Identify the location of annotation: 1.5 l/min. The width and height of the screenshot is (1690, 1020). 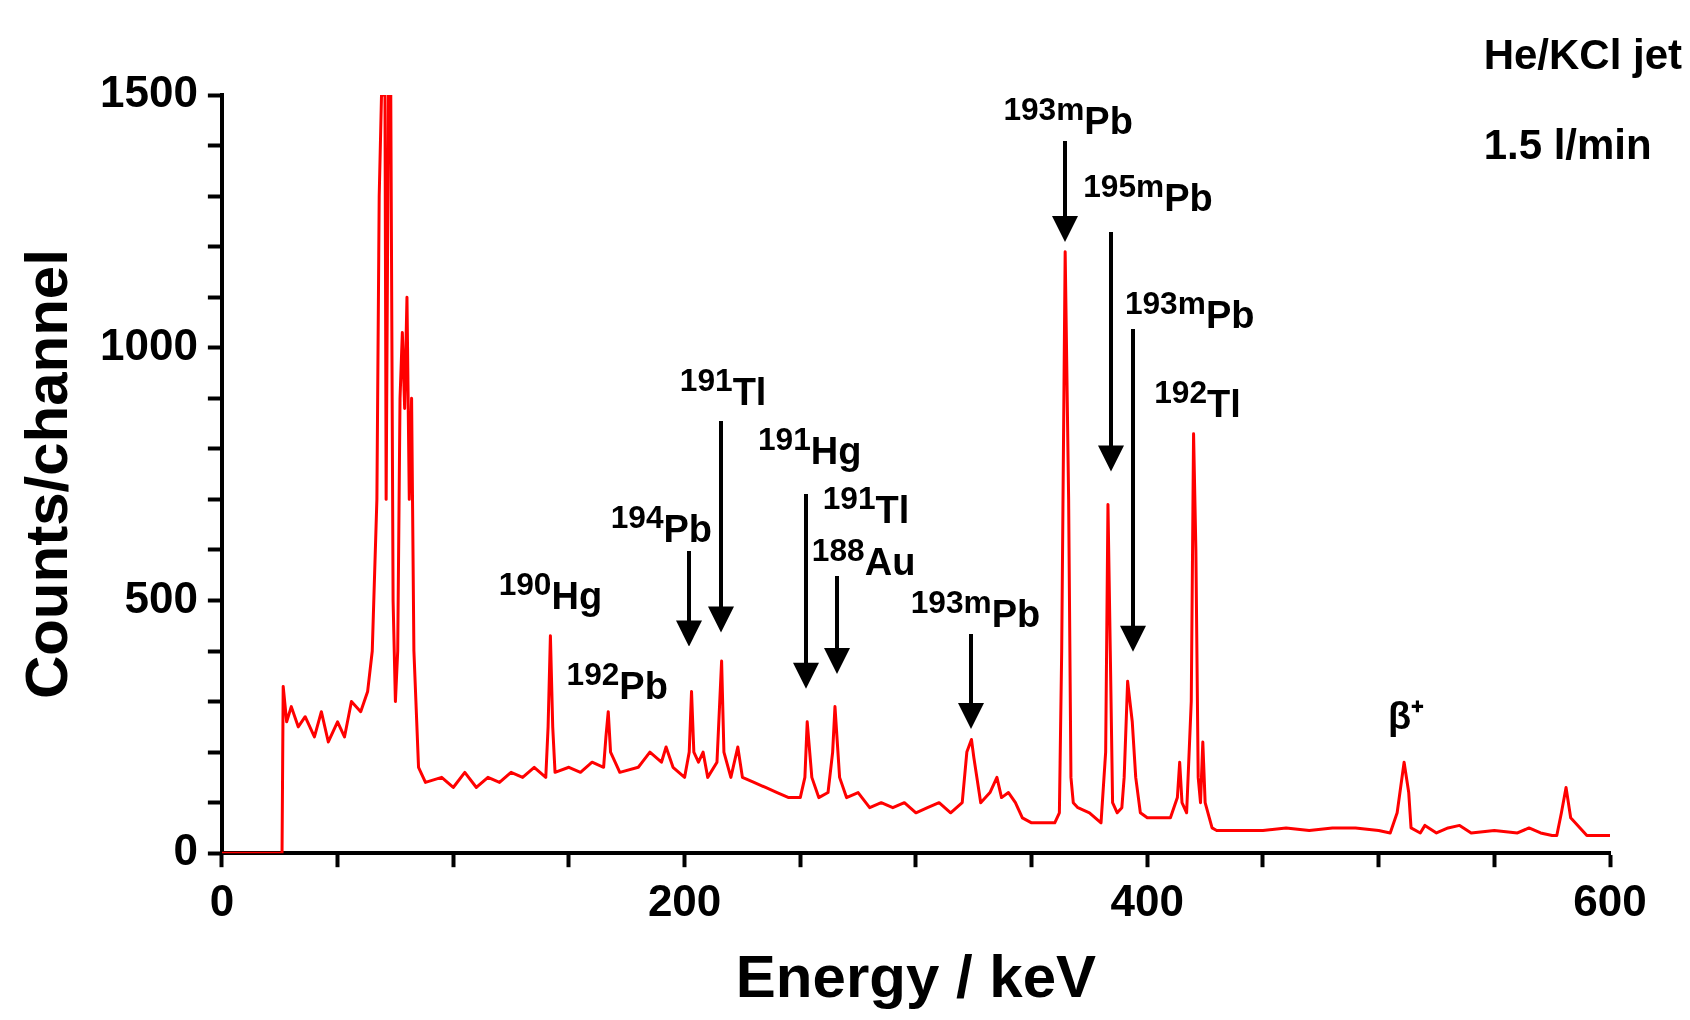
(1568, 145).